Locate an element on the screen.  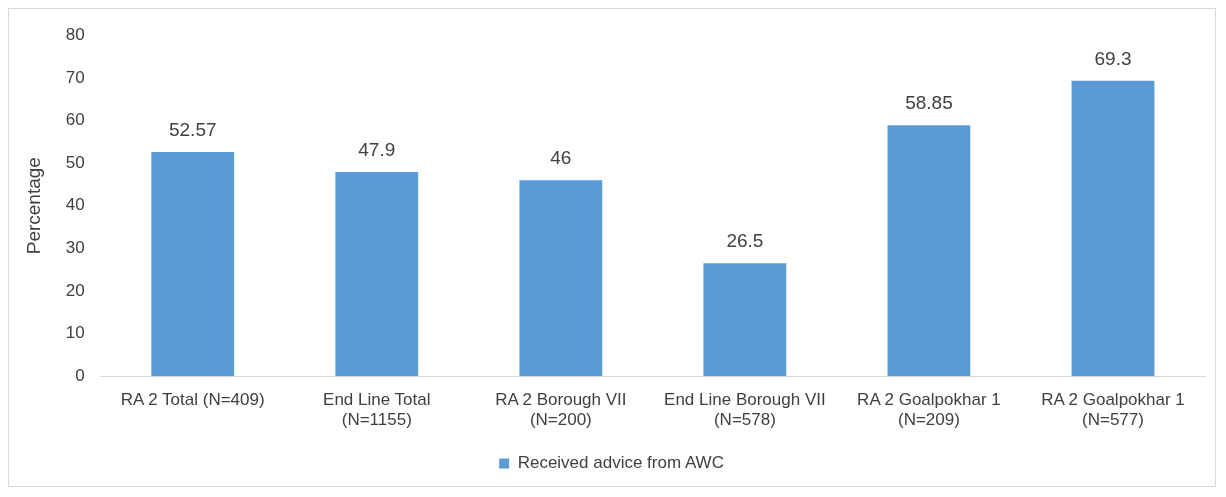
x-tick-label: RA 2 Goalpokhar 1 (N=209) is located at coordinates (929, 410).